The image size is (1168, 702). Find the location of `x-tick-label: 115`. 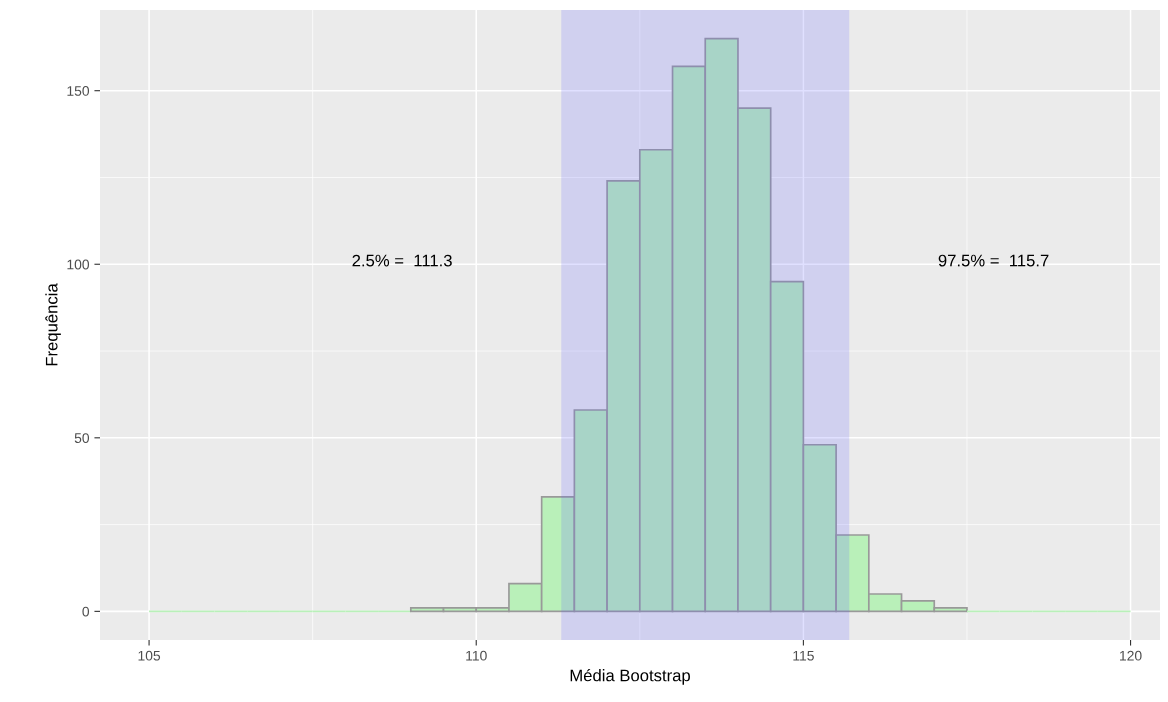

x-tick-label: 115 is located at coordinates (803, 655).